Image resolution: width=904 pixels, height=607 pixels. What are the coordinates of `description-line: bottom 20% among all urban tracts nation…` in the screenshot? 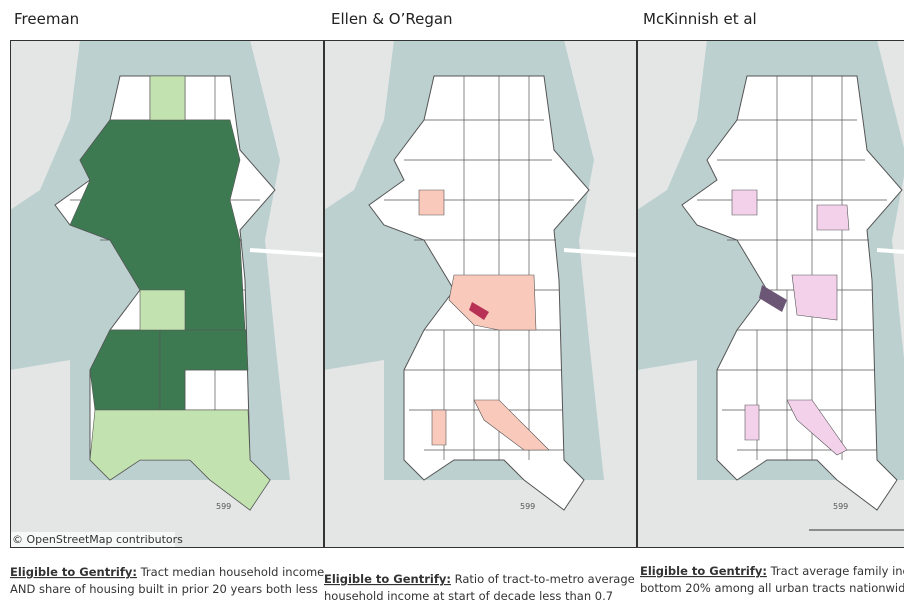 It's located at (772, 588).